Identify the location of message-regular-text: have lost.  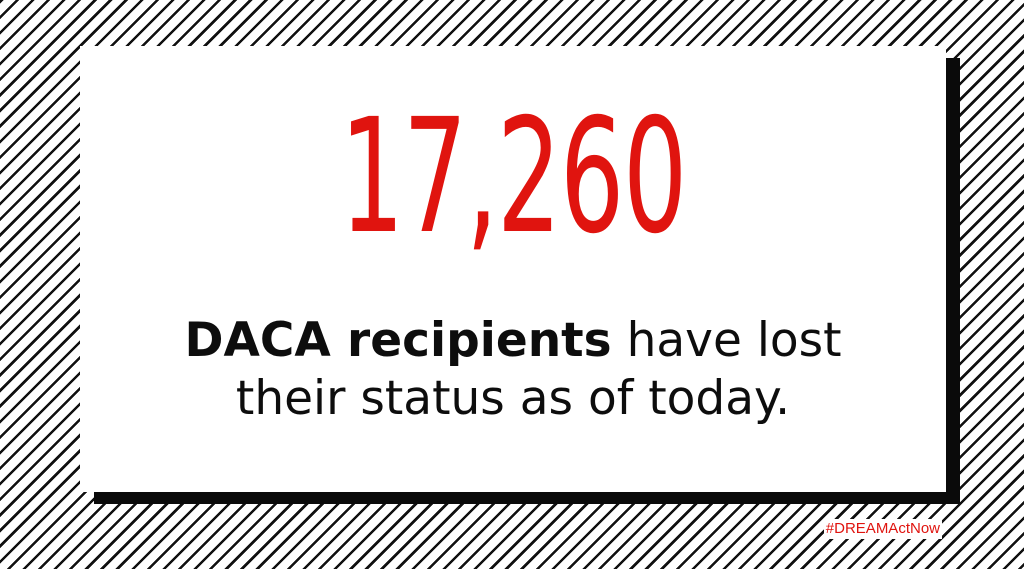
(726, 340).